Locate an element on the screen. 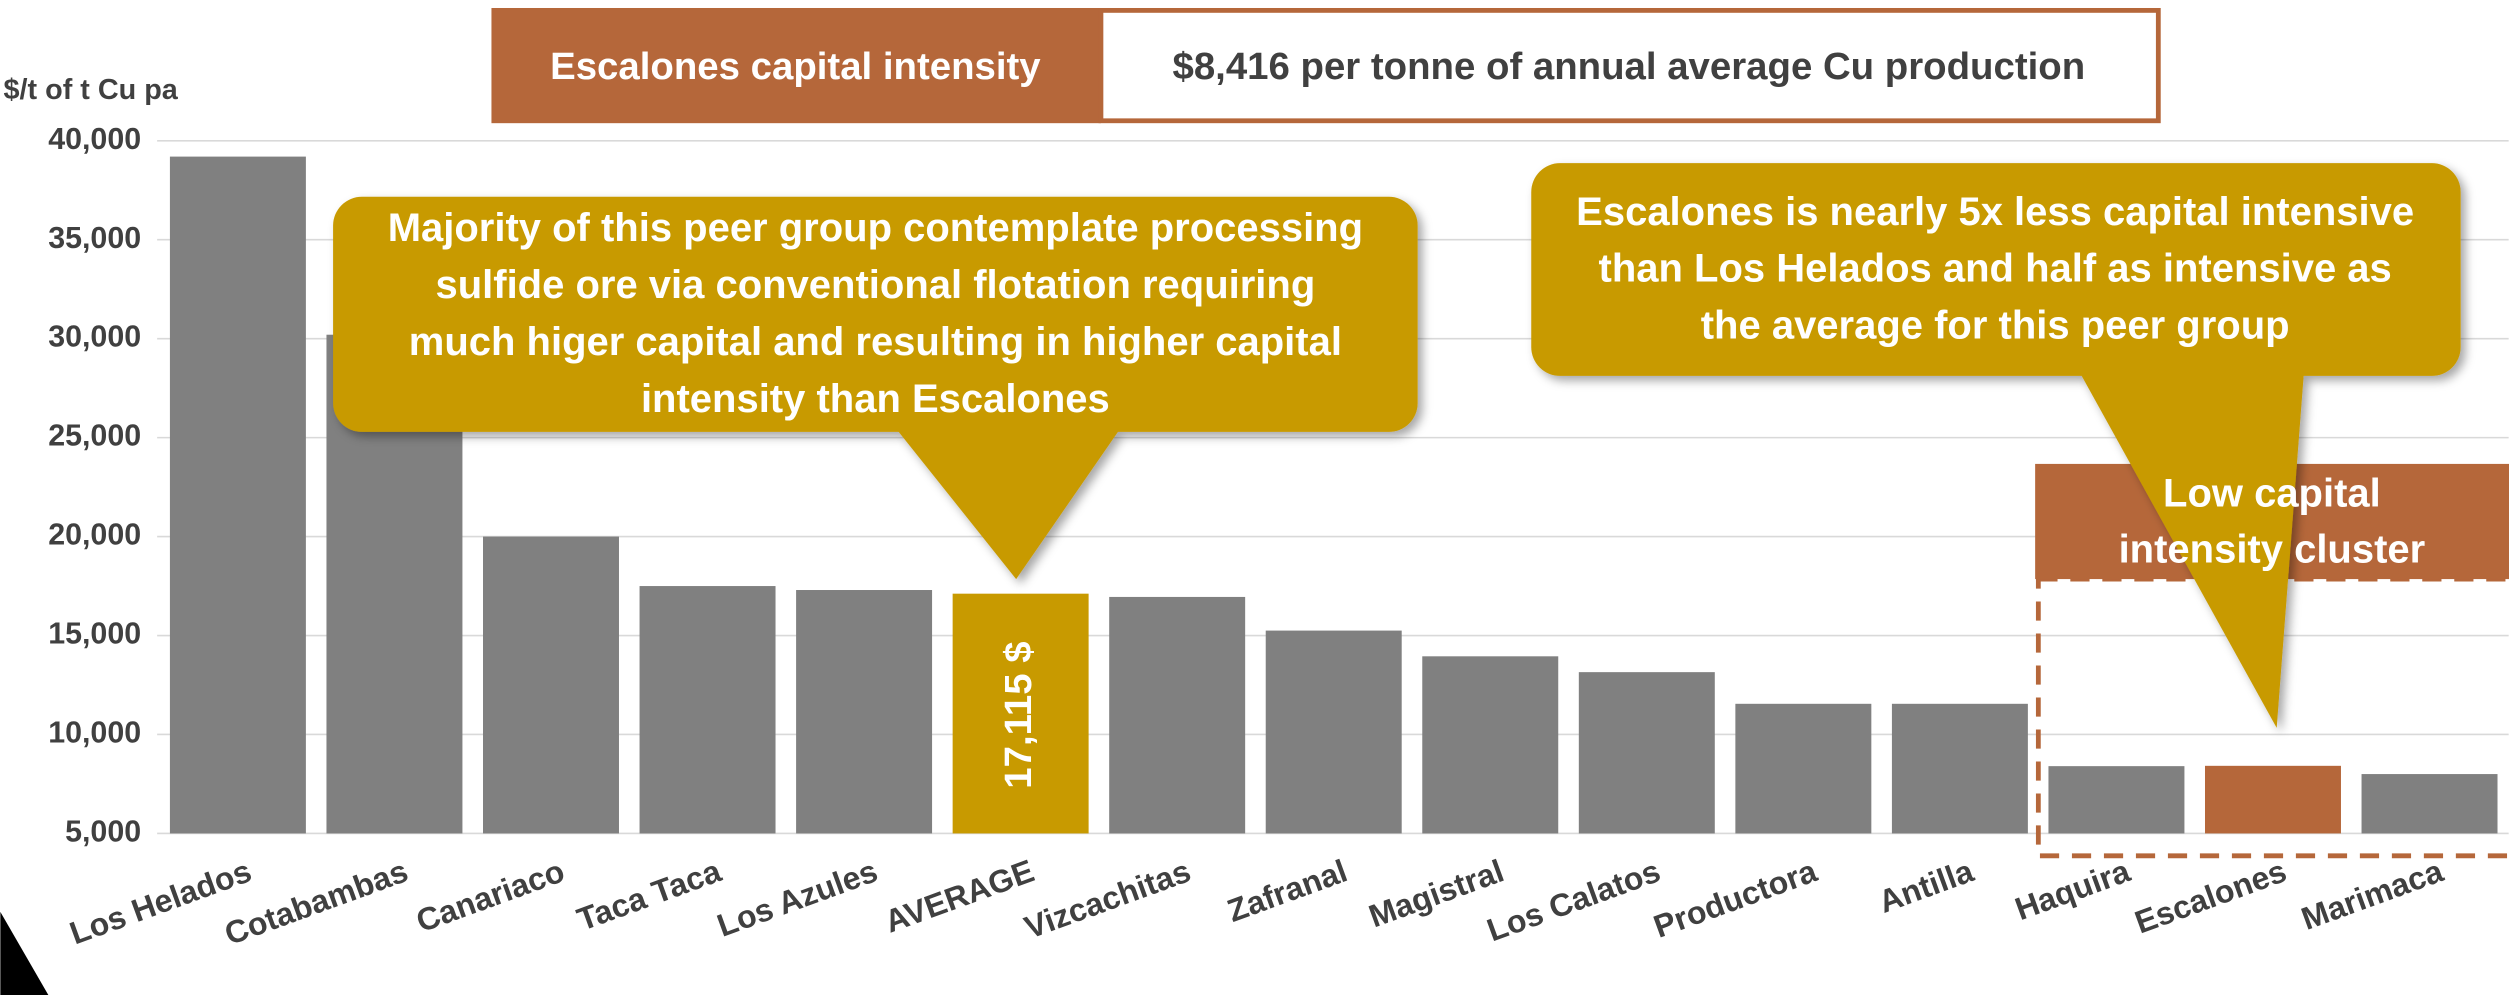 This screenshot has height=995, width=2509. x-tick-label: Escalones is located at coordinates (2210, 897).